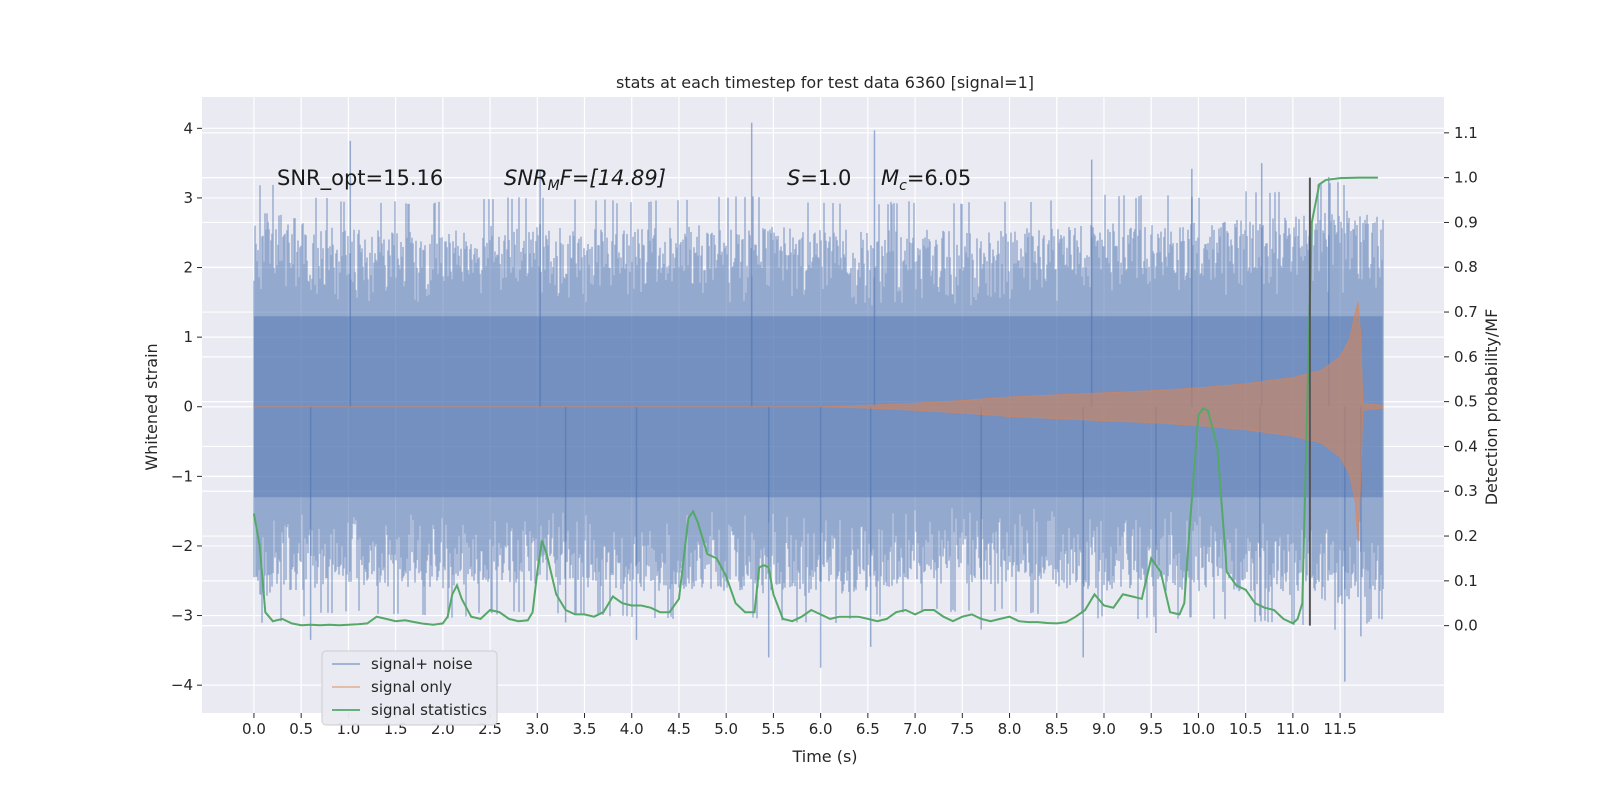 The height and width of the screenshot is (800, 1600). I want to click on y-tick-label: −2, so click(182, 546).